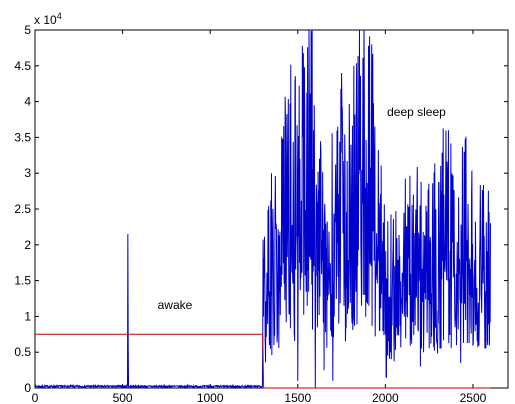 This screenshot has height=404, width=515. What do you see at coordinates (263, 361) in the screenshot?
I see `series-state-line` at bounding box center [263, 361].